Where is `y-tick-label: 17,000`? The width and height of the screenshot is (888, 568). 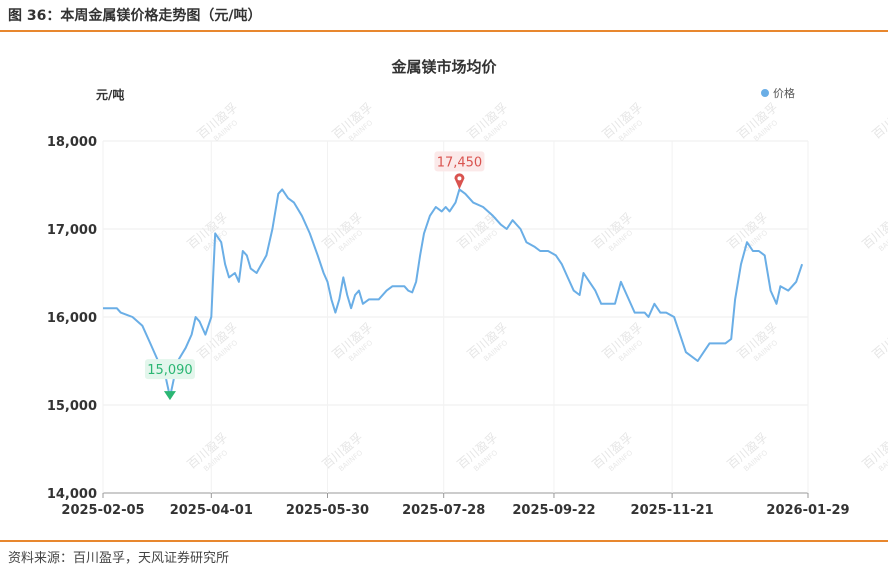
y-tick-label: 17,000 is located at coordinates (72, 230).